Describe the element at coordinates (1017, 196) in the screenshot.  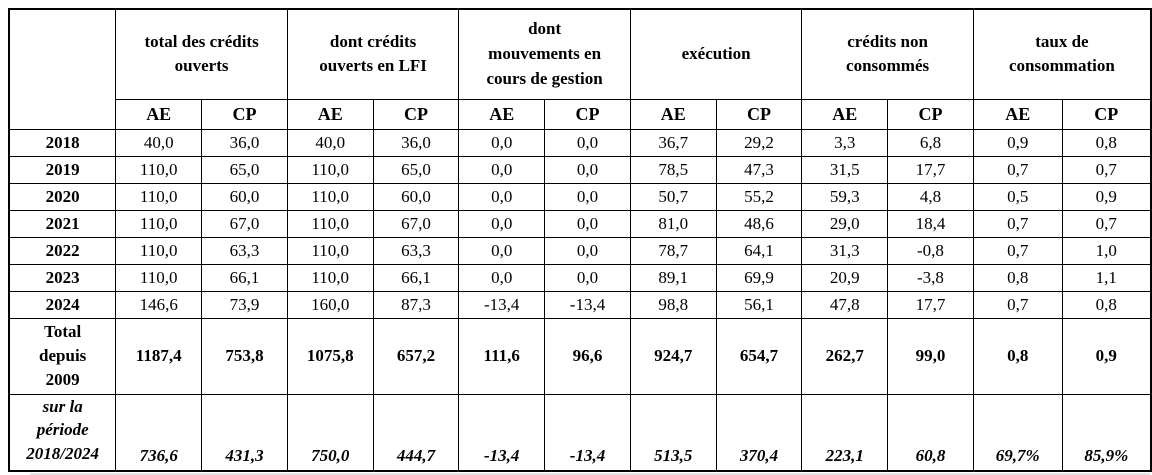
I see `data-cell: 0,5` at that location.